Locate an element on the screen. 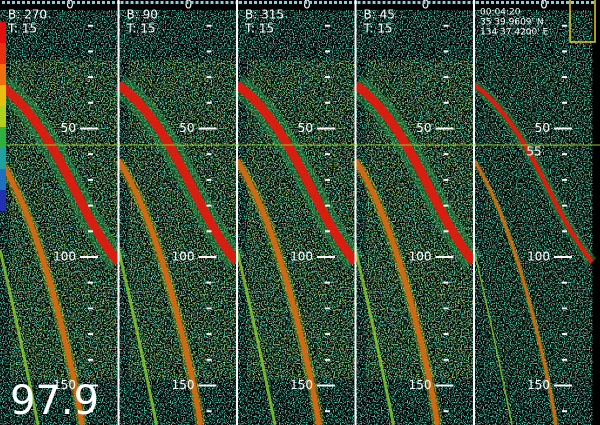 The image size is (600, 425). bearing: B: 315 is located at coordinates (264, 15).